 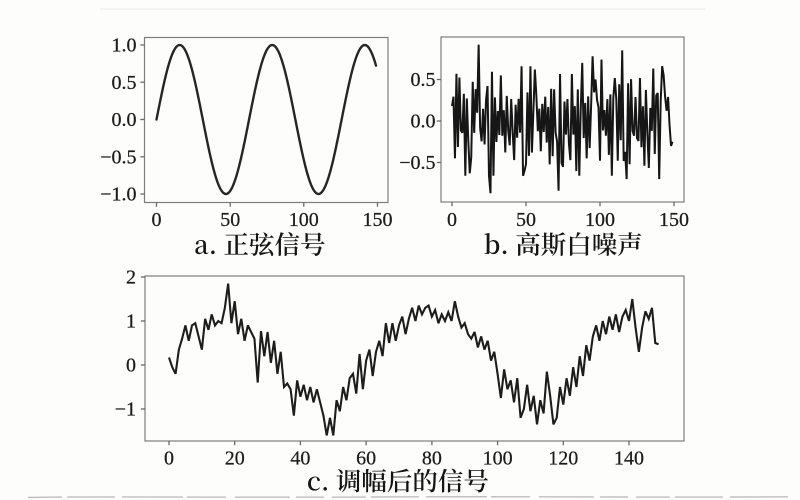 I want to click on svg-text: 60, so click(x=366, y=459).